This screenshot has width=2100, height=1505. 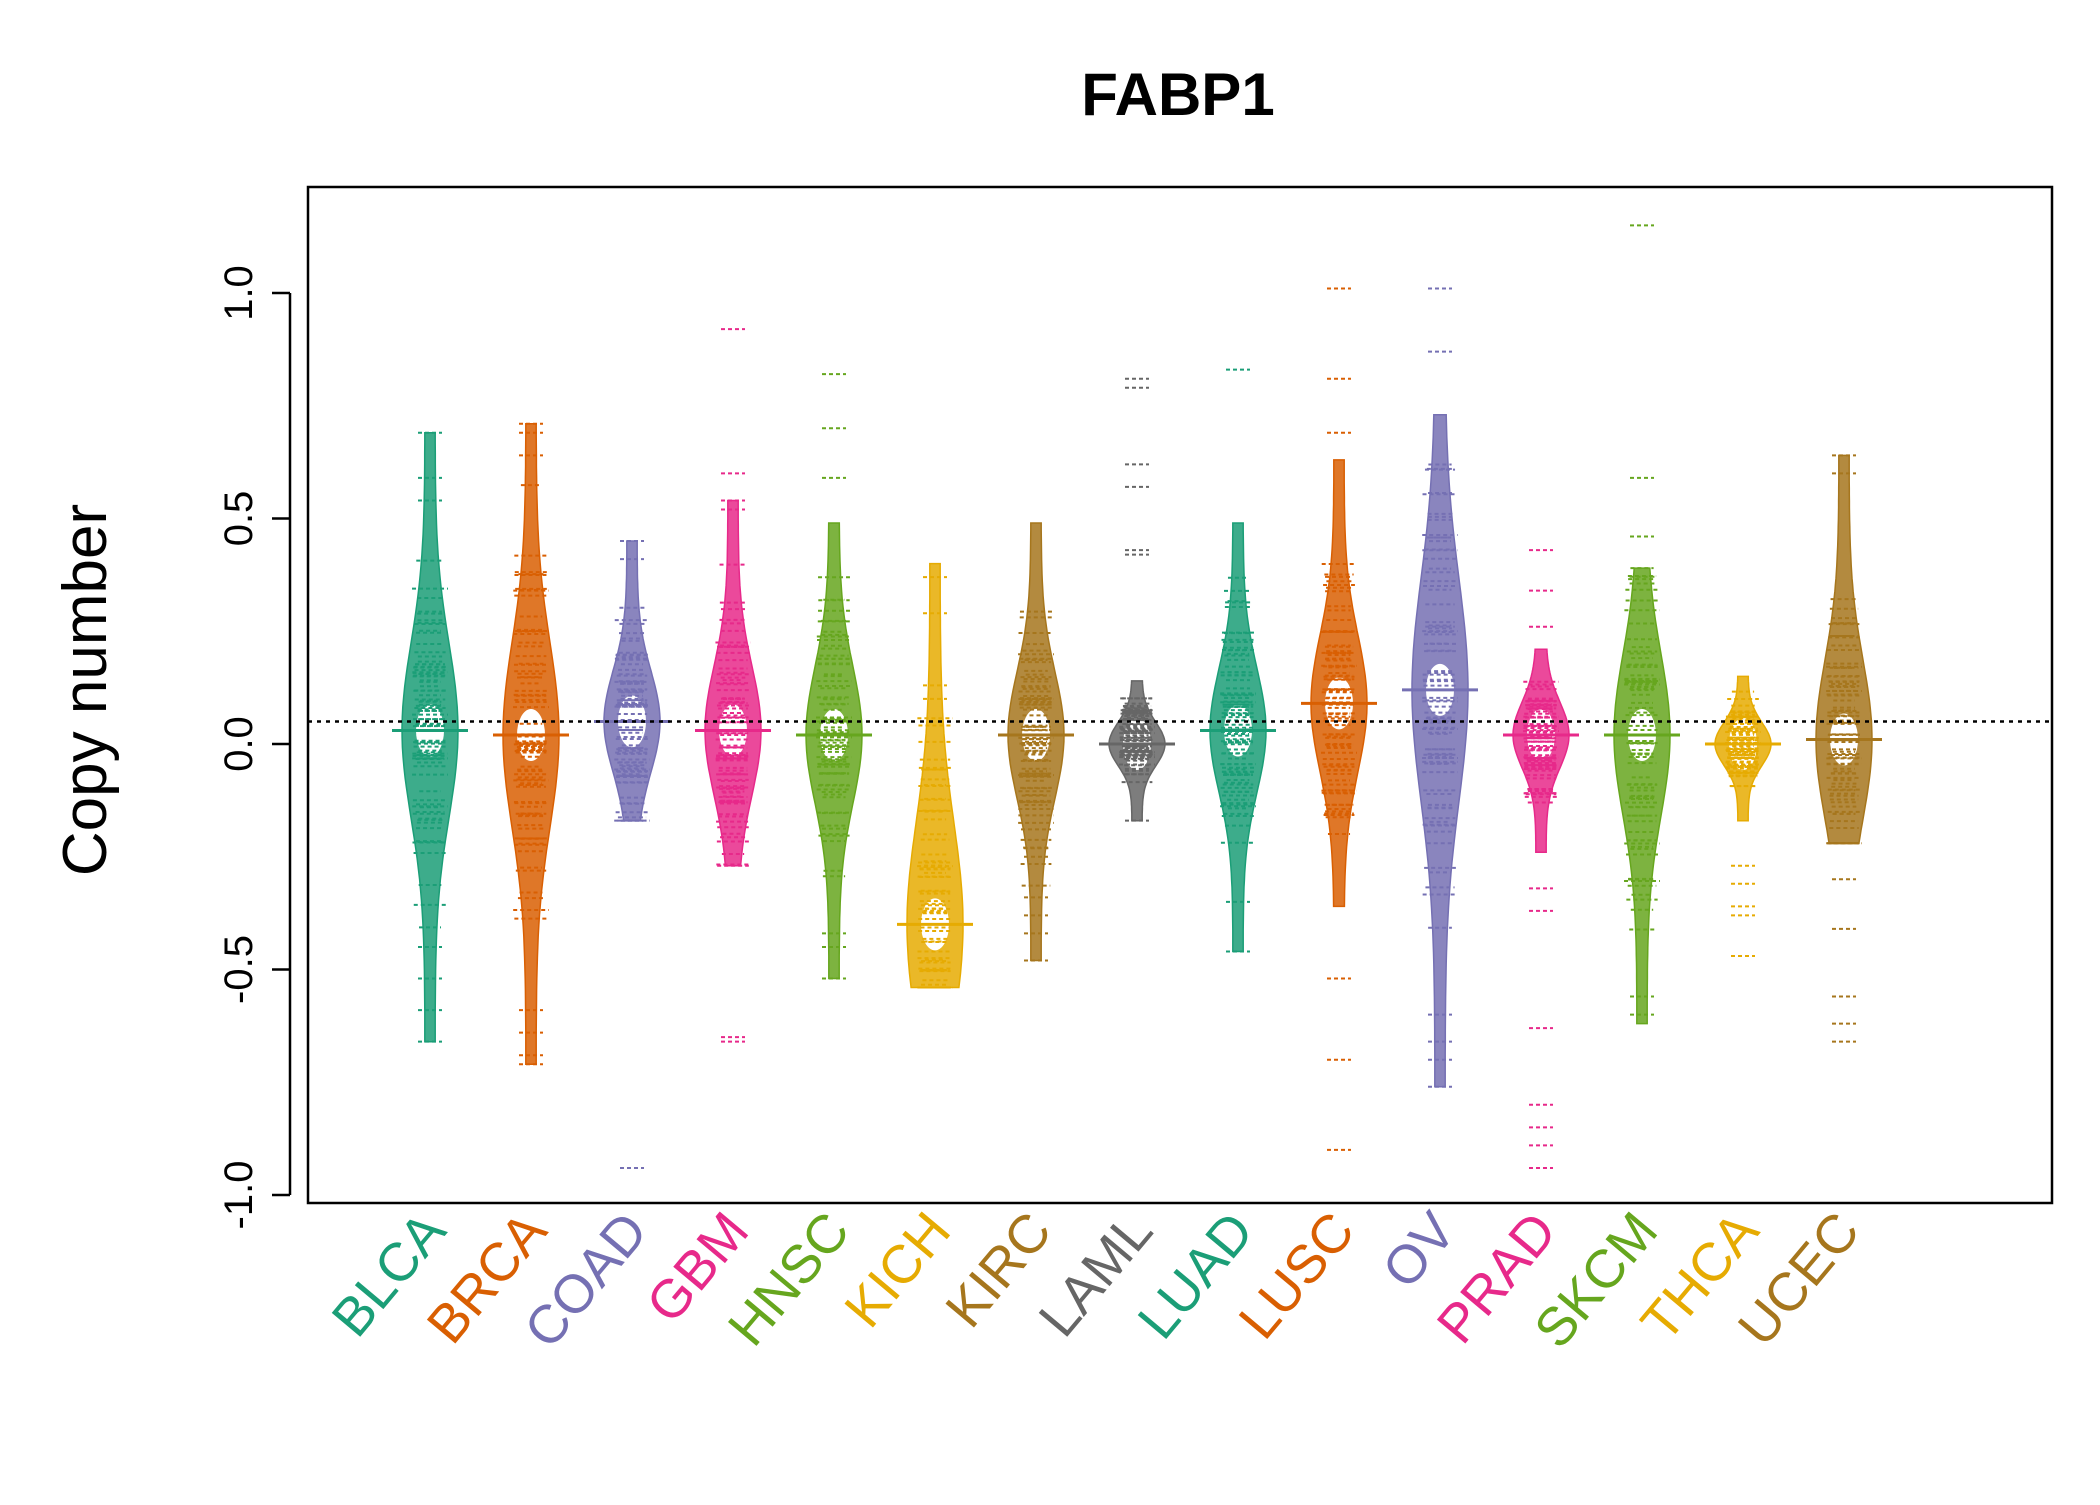 What do you see at coordinates (239, 744) in the screenshot?
I see `y-tick-label: 0.0` at bounding box center [239, 744].